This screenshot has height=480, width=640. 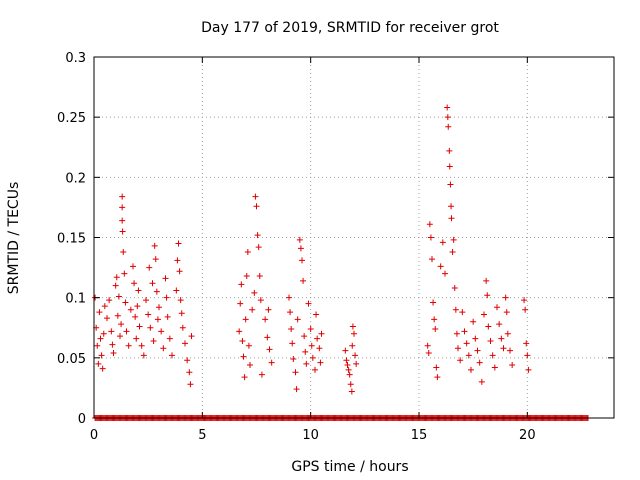 What do you see at coordinates (349, 467) in the screenshot?
I see `x-axis-label: GPS time / hours` at bounding box center [349, 467].